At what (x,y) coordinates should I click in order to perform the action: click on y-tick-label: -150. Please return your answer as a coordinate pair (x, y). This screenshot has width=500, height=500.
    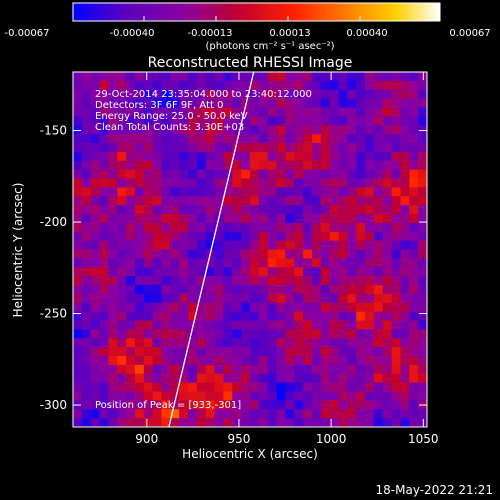
    Looking at the image, I should click on (53, 131).